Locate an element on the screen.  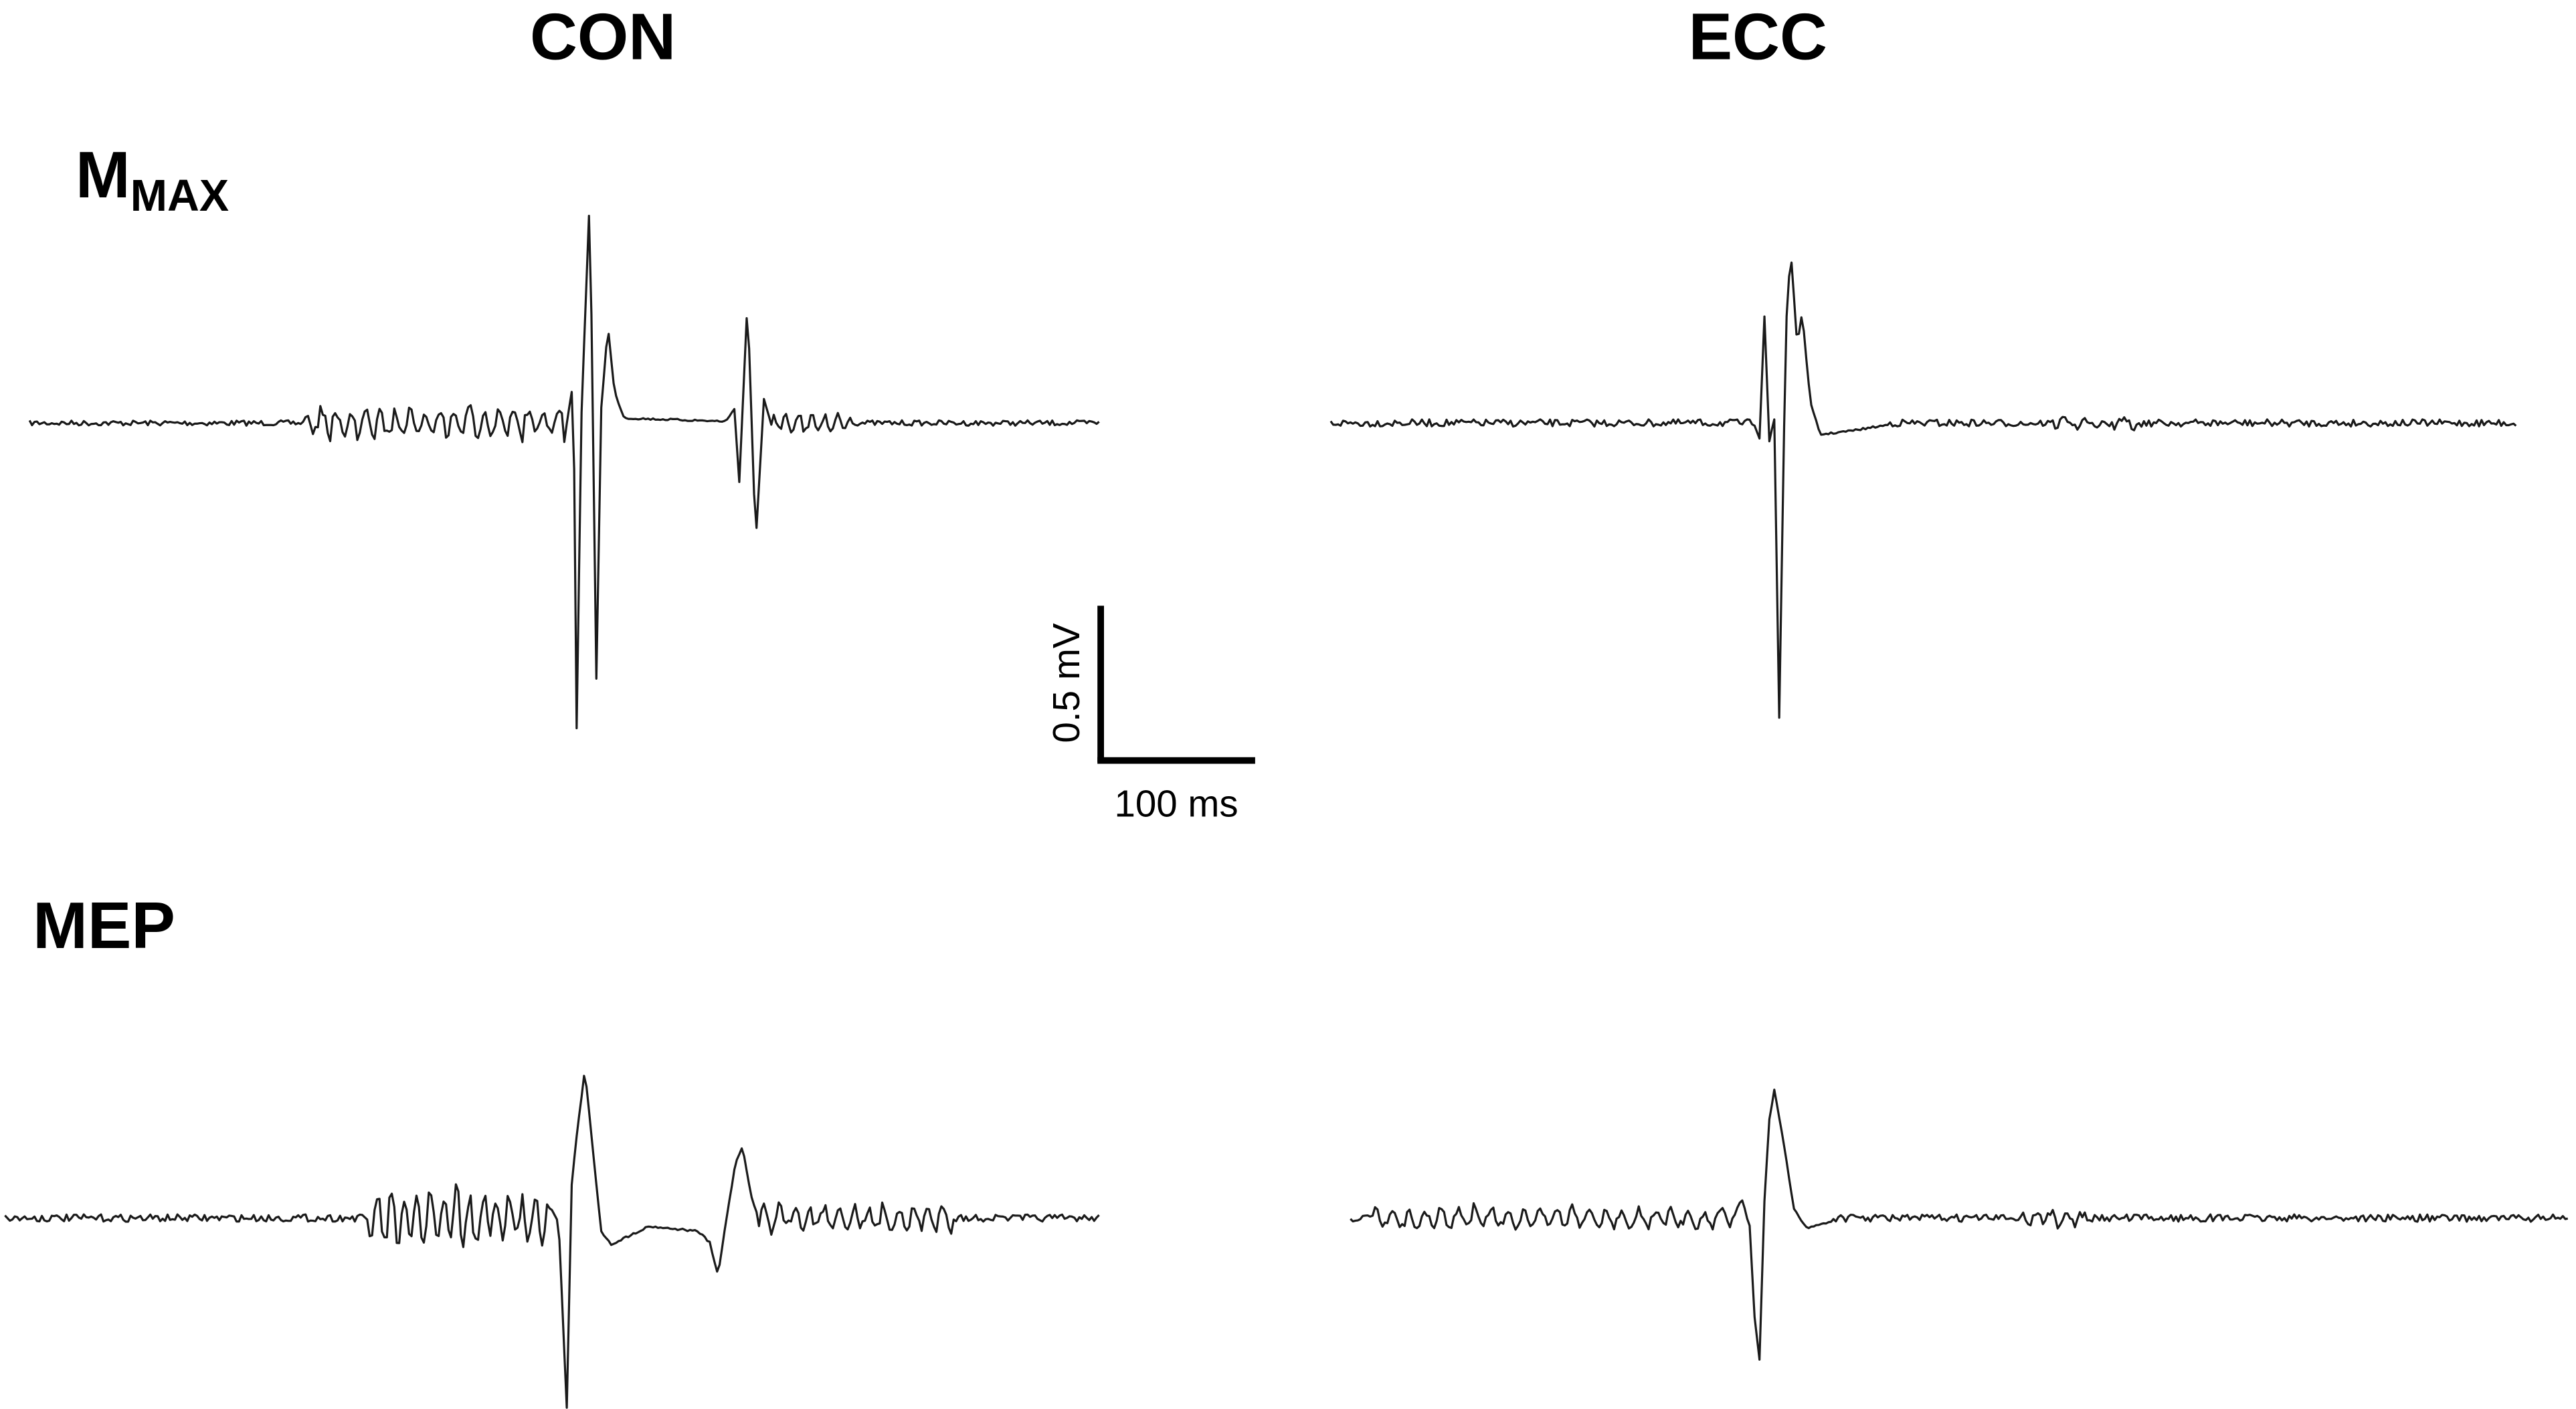
scale-bar-label: 0.5 mV is located at coordinates (1066, 683).